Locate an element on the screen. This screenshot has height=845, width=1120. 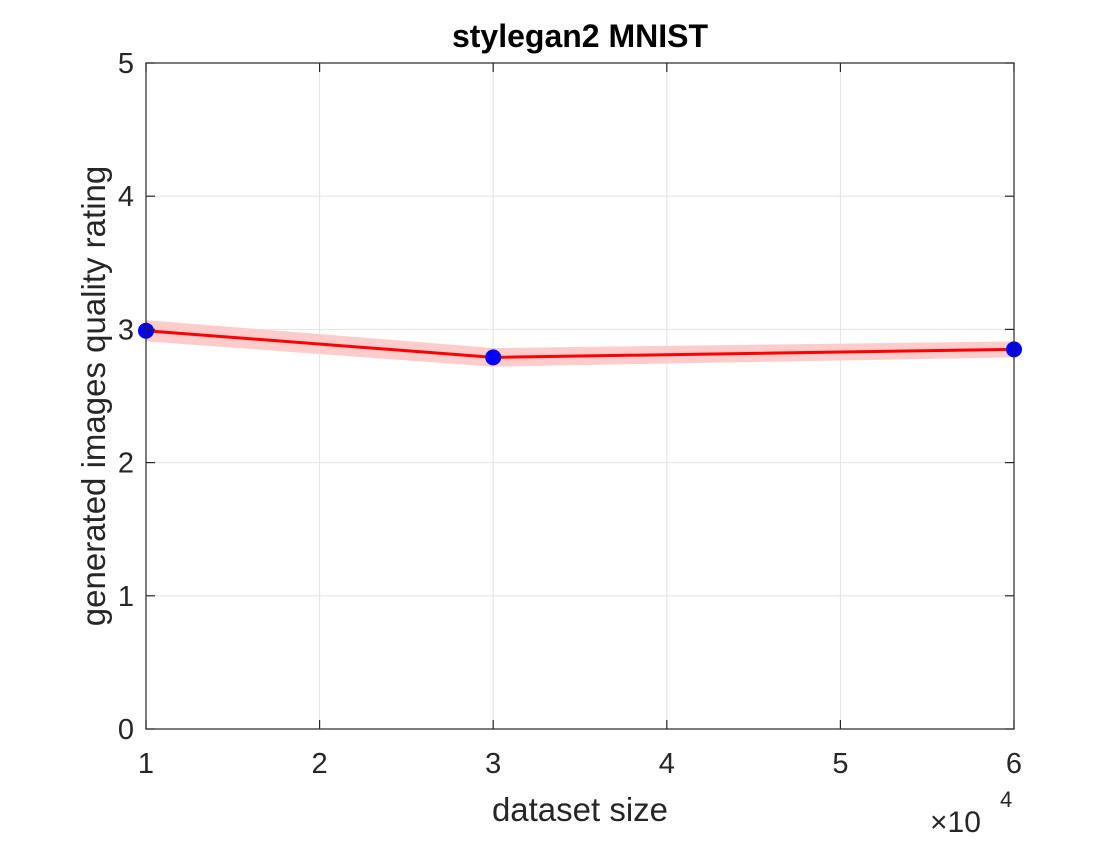
y-tick-label: 4 is located at coordinates (126, 197).